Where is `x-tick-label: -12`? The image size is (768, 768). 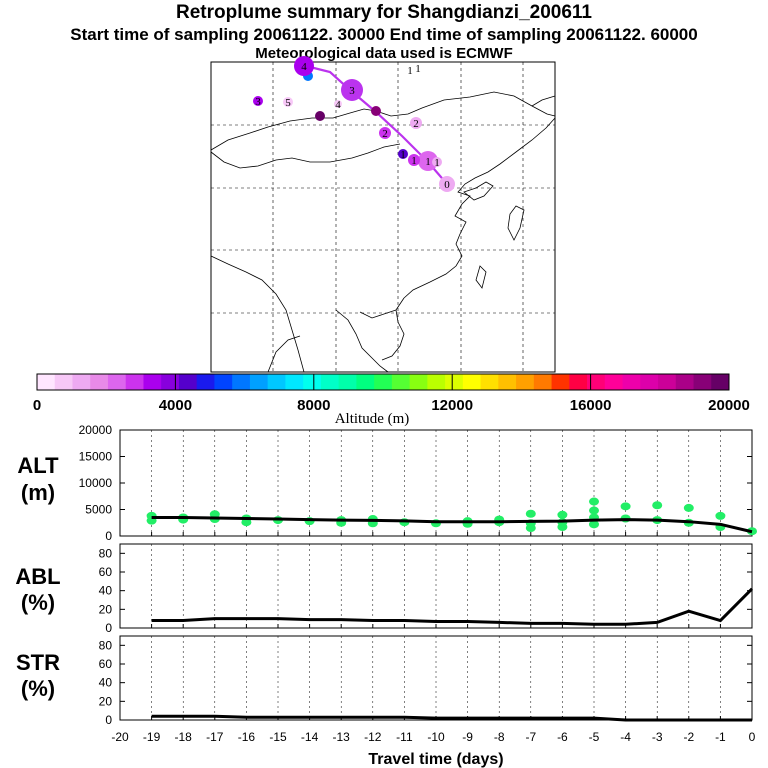
x-tick-label: -12 is located at coordinates (373, 737).